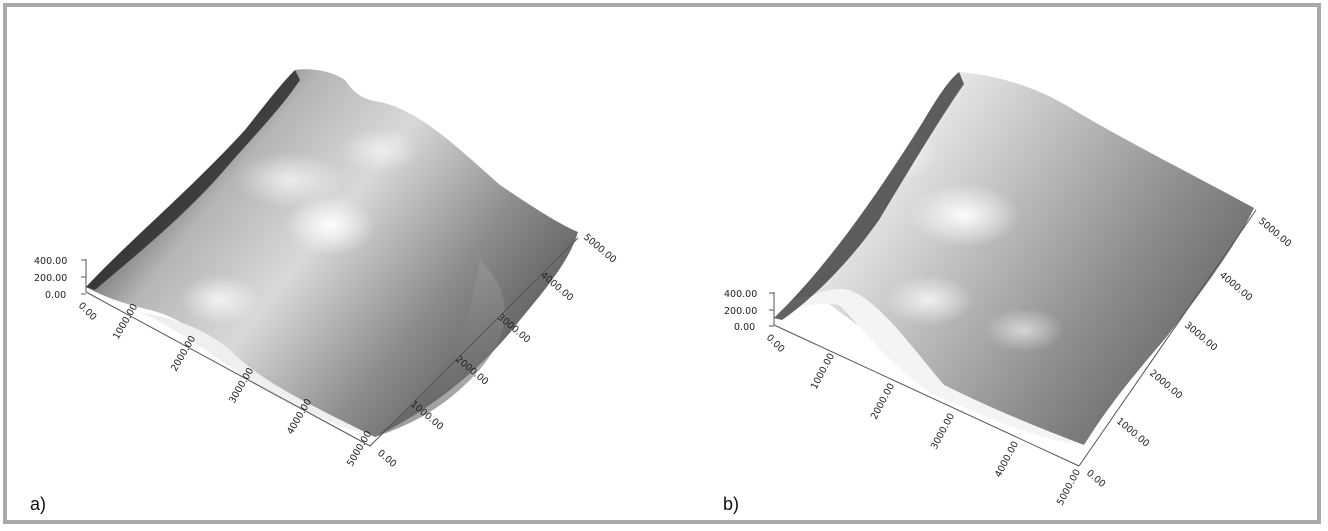 Image resolution: width=1328 pixels, height=531 pixels. I want to click on panel-a-z-tick: 200.00, so click(50, 278).